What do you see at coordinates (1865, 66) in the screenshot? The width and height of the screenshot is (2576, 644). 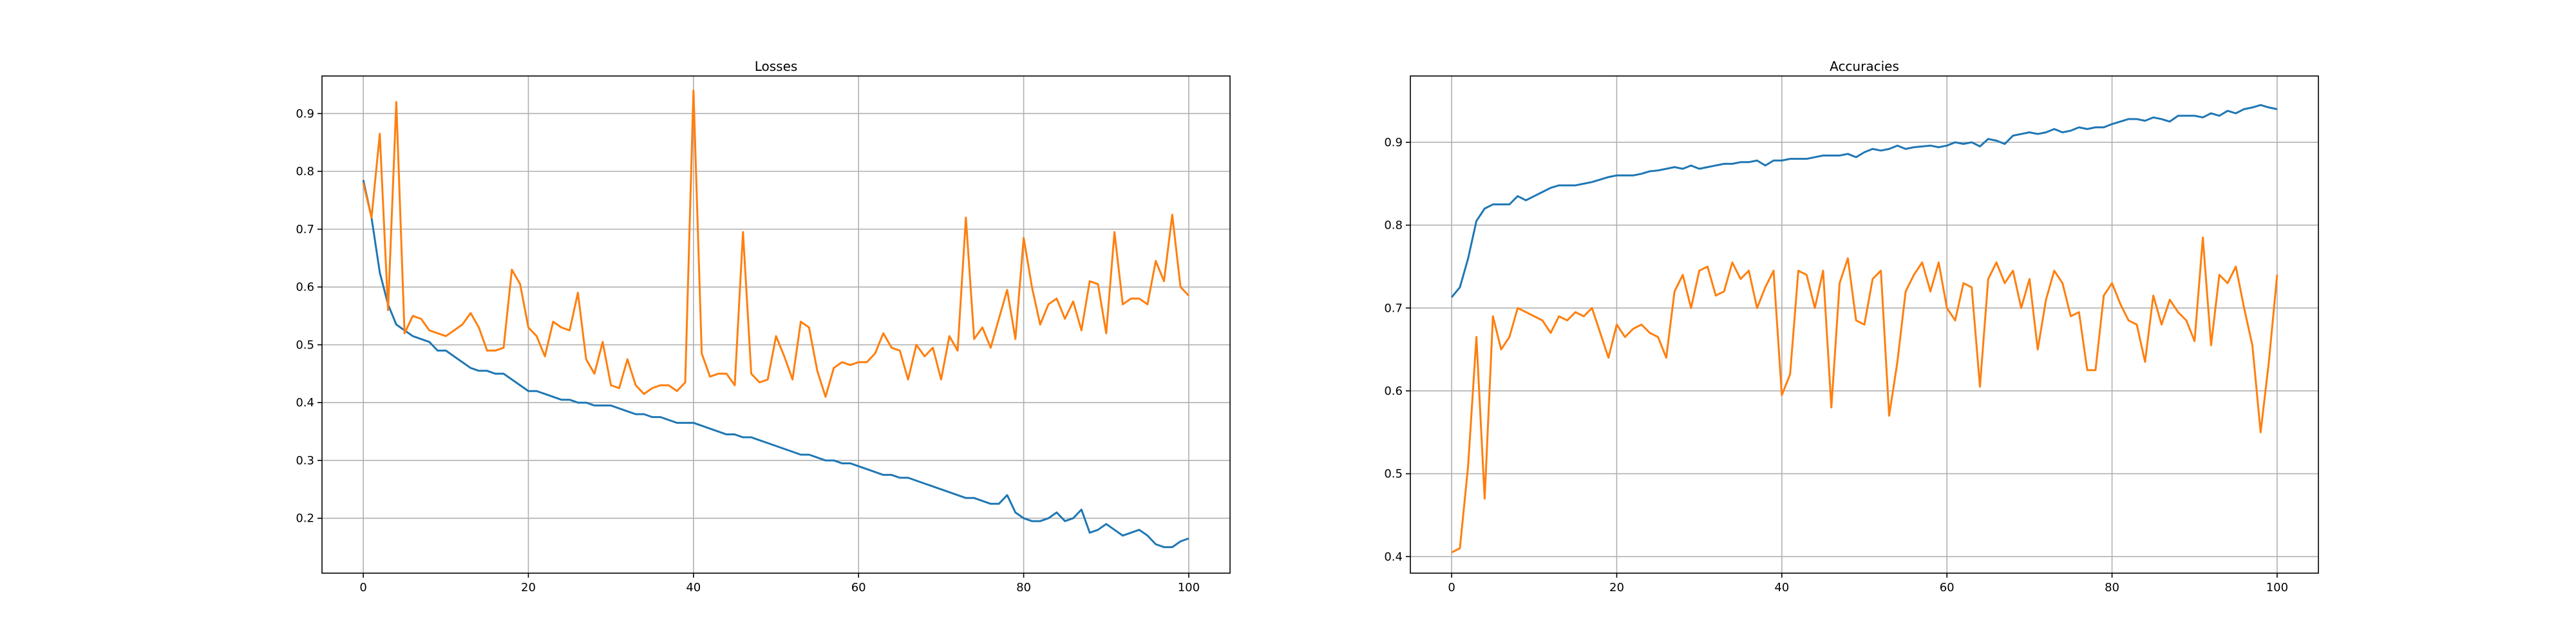 I see `chart-title: Accuracies` at bounding box center [1865, 66].